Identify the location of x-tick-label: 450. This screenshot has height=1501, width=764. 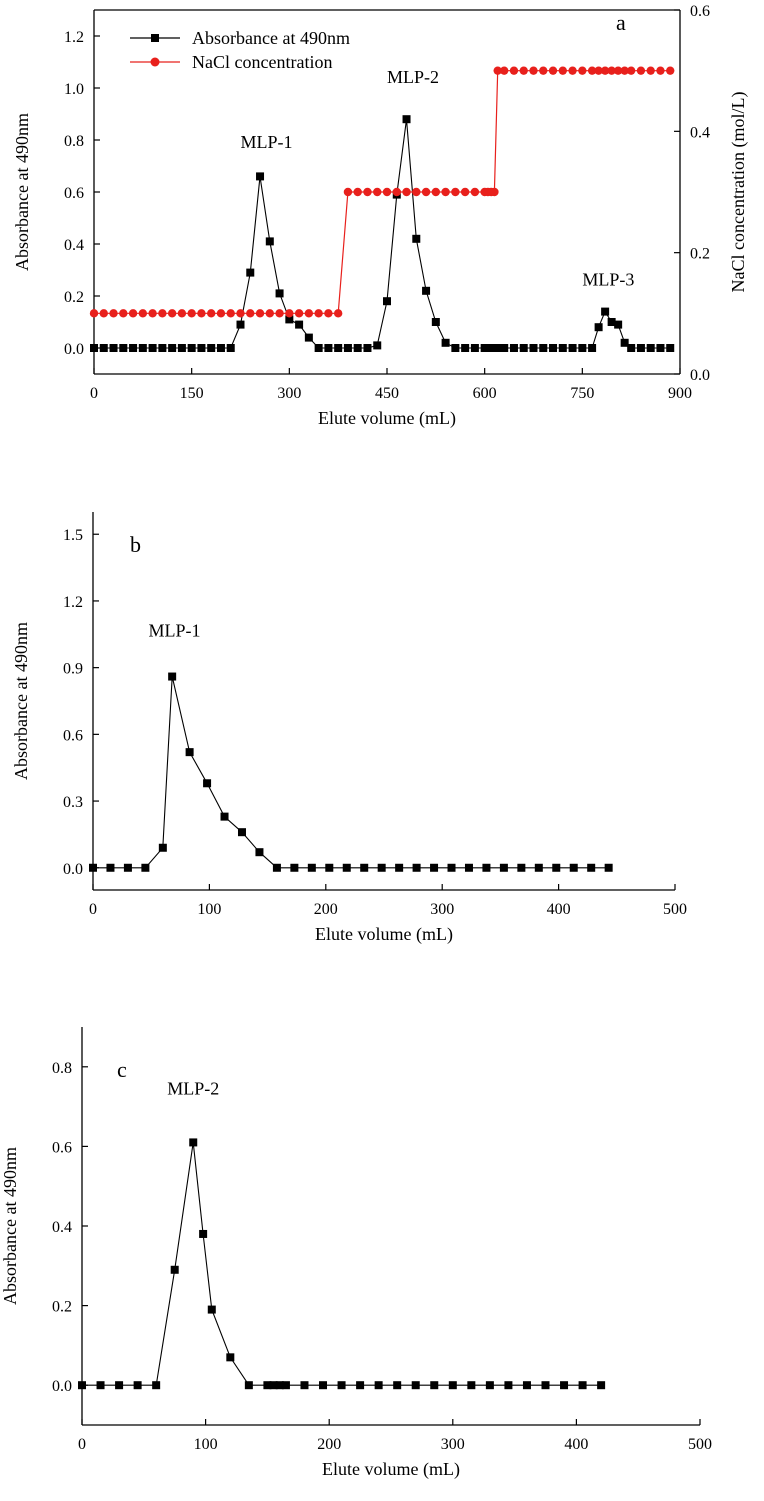
(387, 393).